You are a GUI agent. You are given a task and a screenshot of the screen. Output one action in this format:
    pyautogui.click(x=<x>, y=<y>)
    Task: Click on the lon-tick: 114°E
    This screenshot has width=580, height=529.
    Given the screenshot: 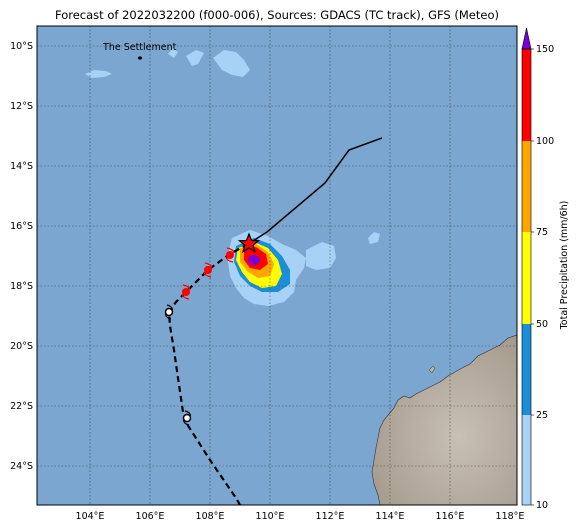 What is the action you would take?
    pyautogui.click(x=390, y=516)
    